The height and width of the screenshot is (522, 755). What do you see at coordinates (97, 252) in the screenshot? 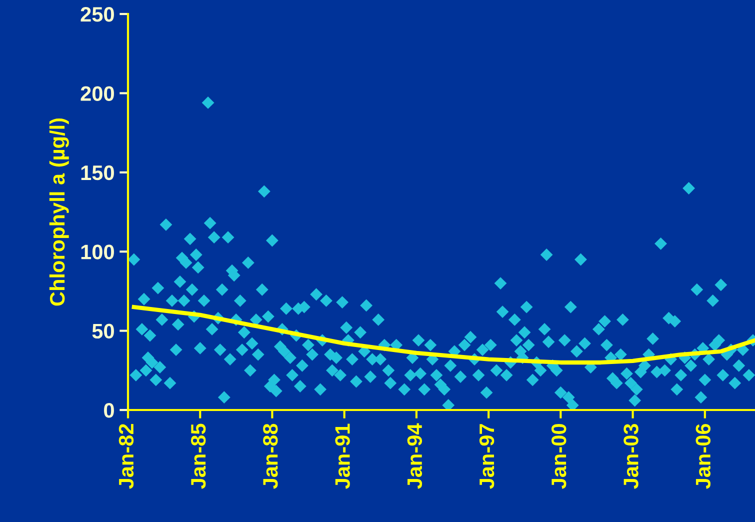
I see `y-tick-label: 100` at bounding box center [97, 252].